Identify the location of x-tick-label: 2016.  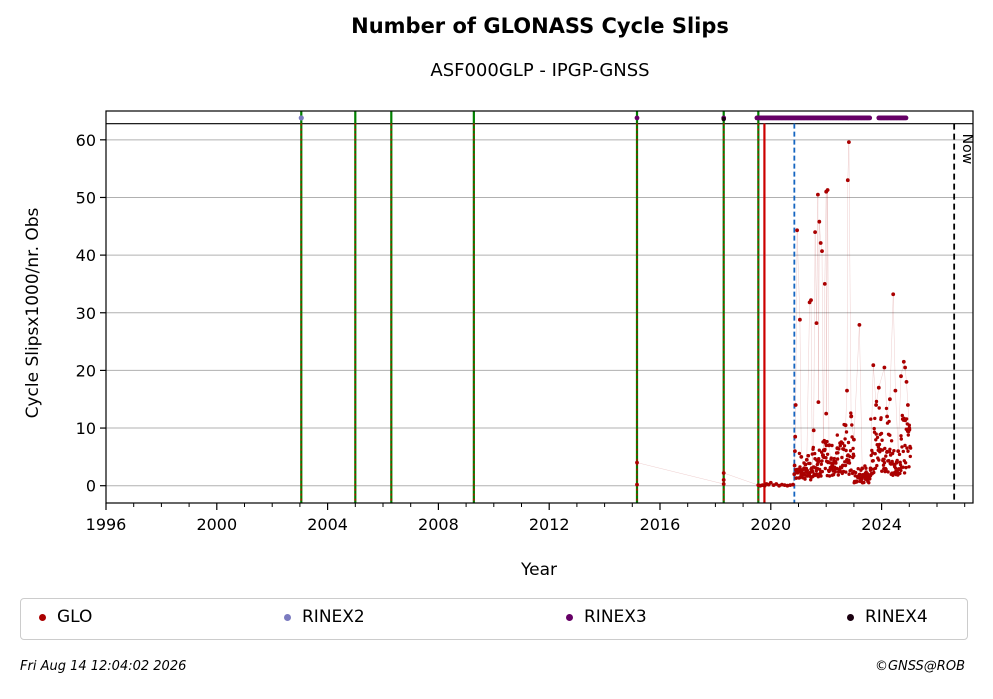
(660, 524).